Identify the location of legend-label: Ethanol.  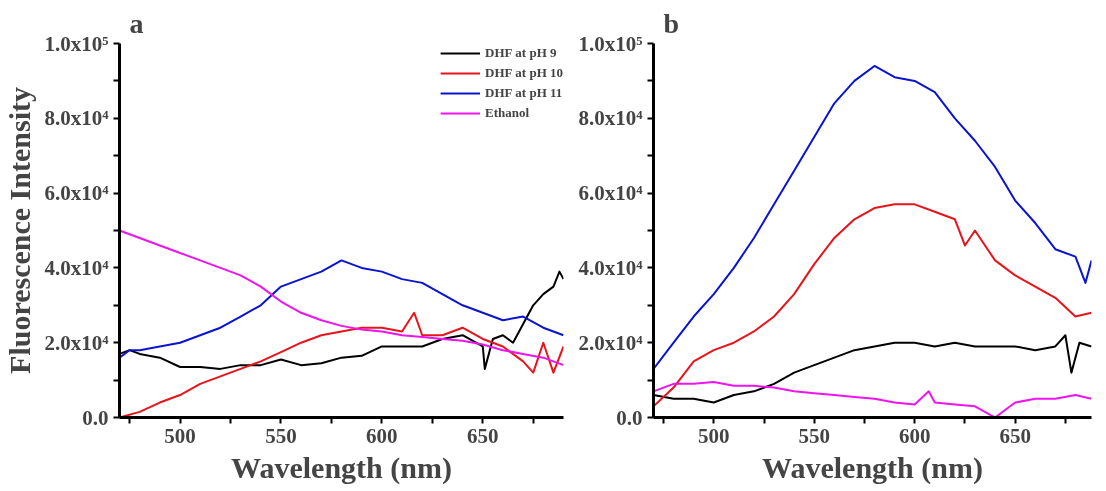
(507, 113).